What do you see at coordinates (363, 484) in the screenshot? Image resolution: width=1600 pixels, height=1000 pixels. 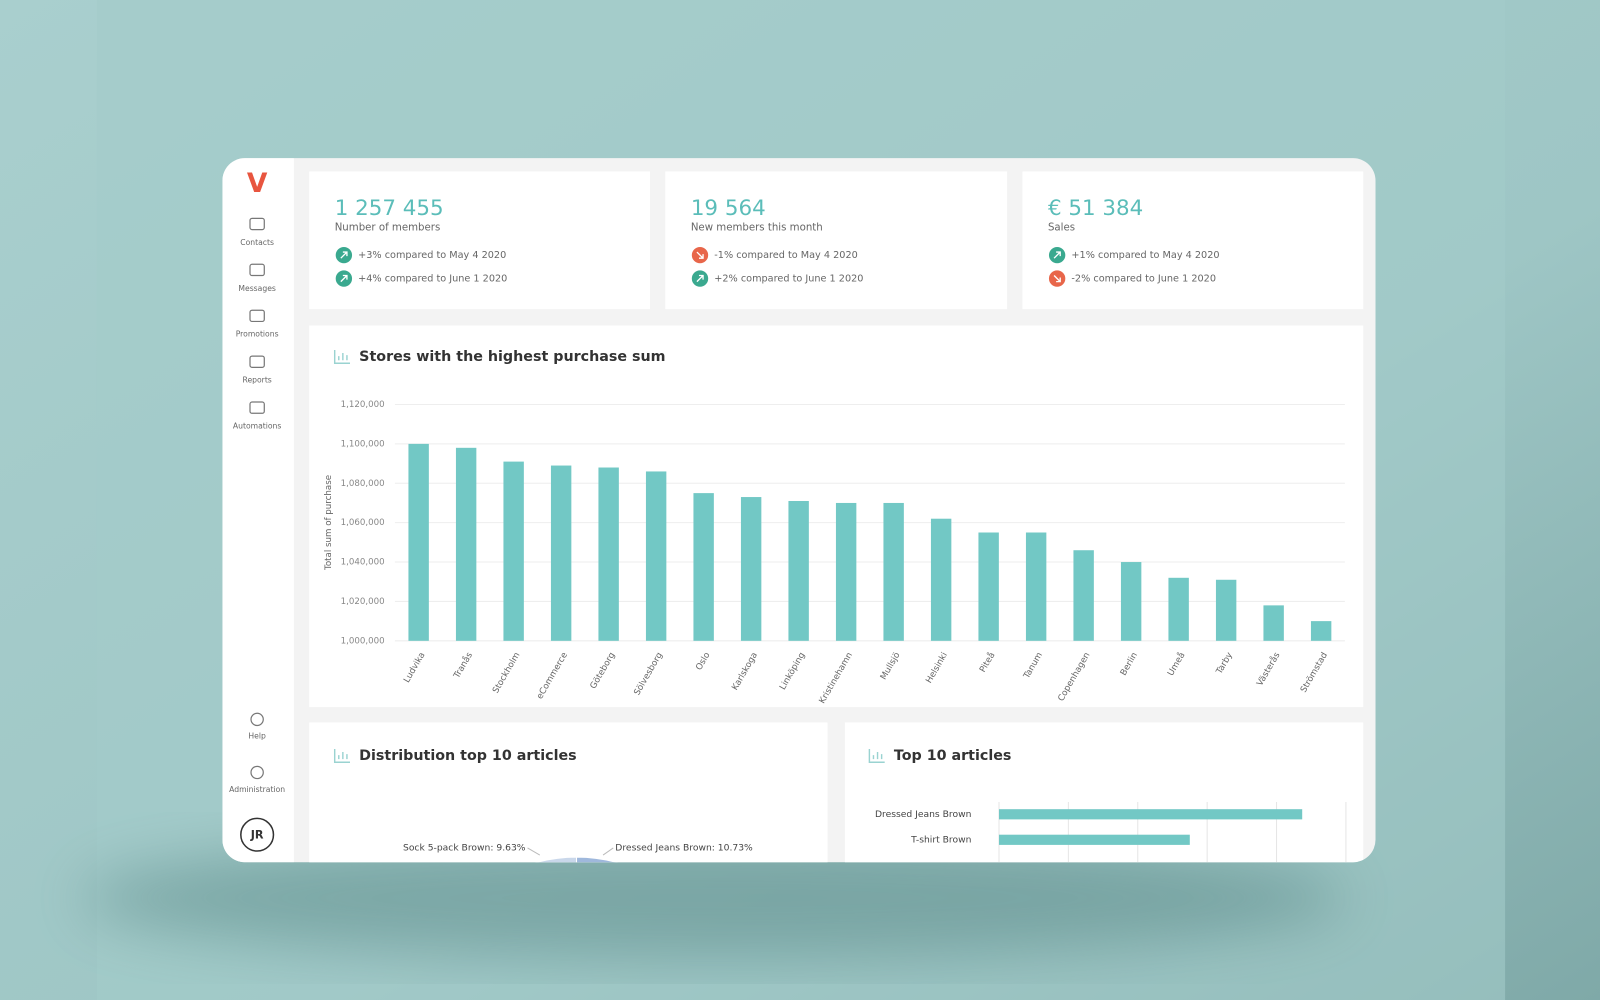 I see `y-tick-label: 1,080,000` at bounding box center [363, 484].